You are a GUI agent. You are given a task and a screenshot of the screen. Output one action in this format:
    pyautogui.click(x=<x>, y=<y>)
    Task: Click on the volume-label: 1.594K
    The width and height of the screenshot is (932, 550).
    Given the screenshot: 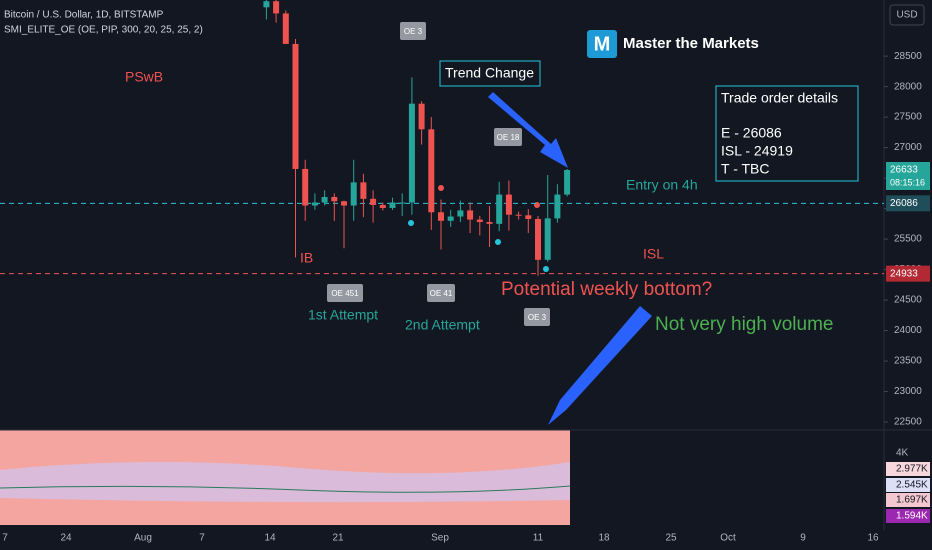 What is the action you would take?
    pyautogui.click(x=912, y=516)
    